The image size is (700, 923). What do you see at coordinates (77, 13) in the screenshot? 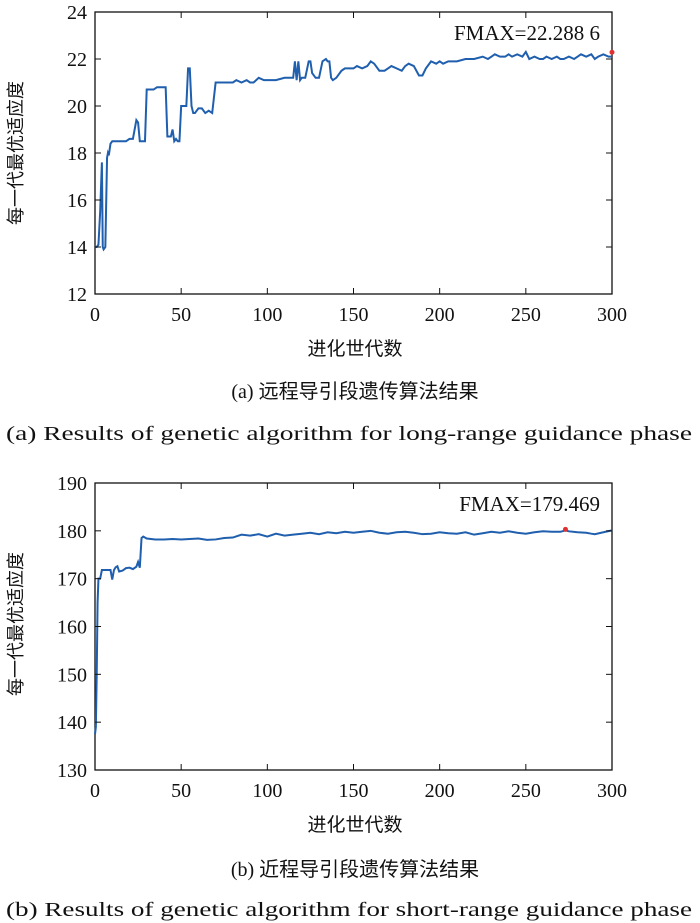
I see `a-y-tick-label: 24` at bounding box center [77, 13].